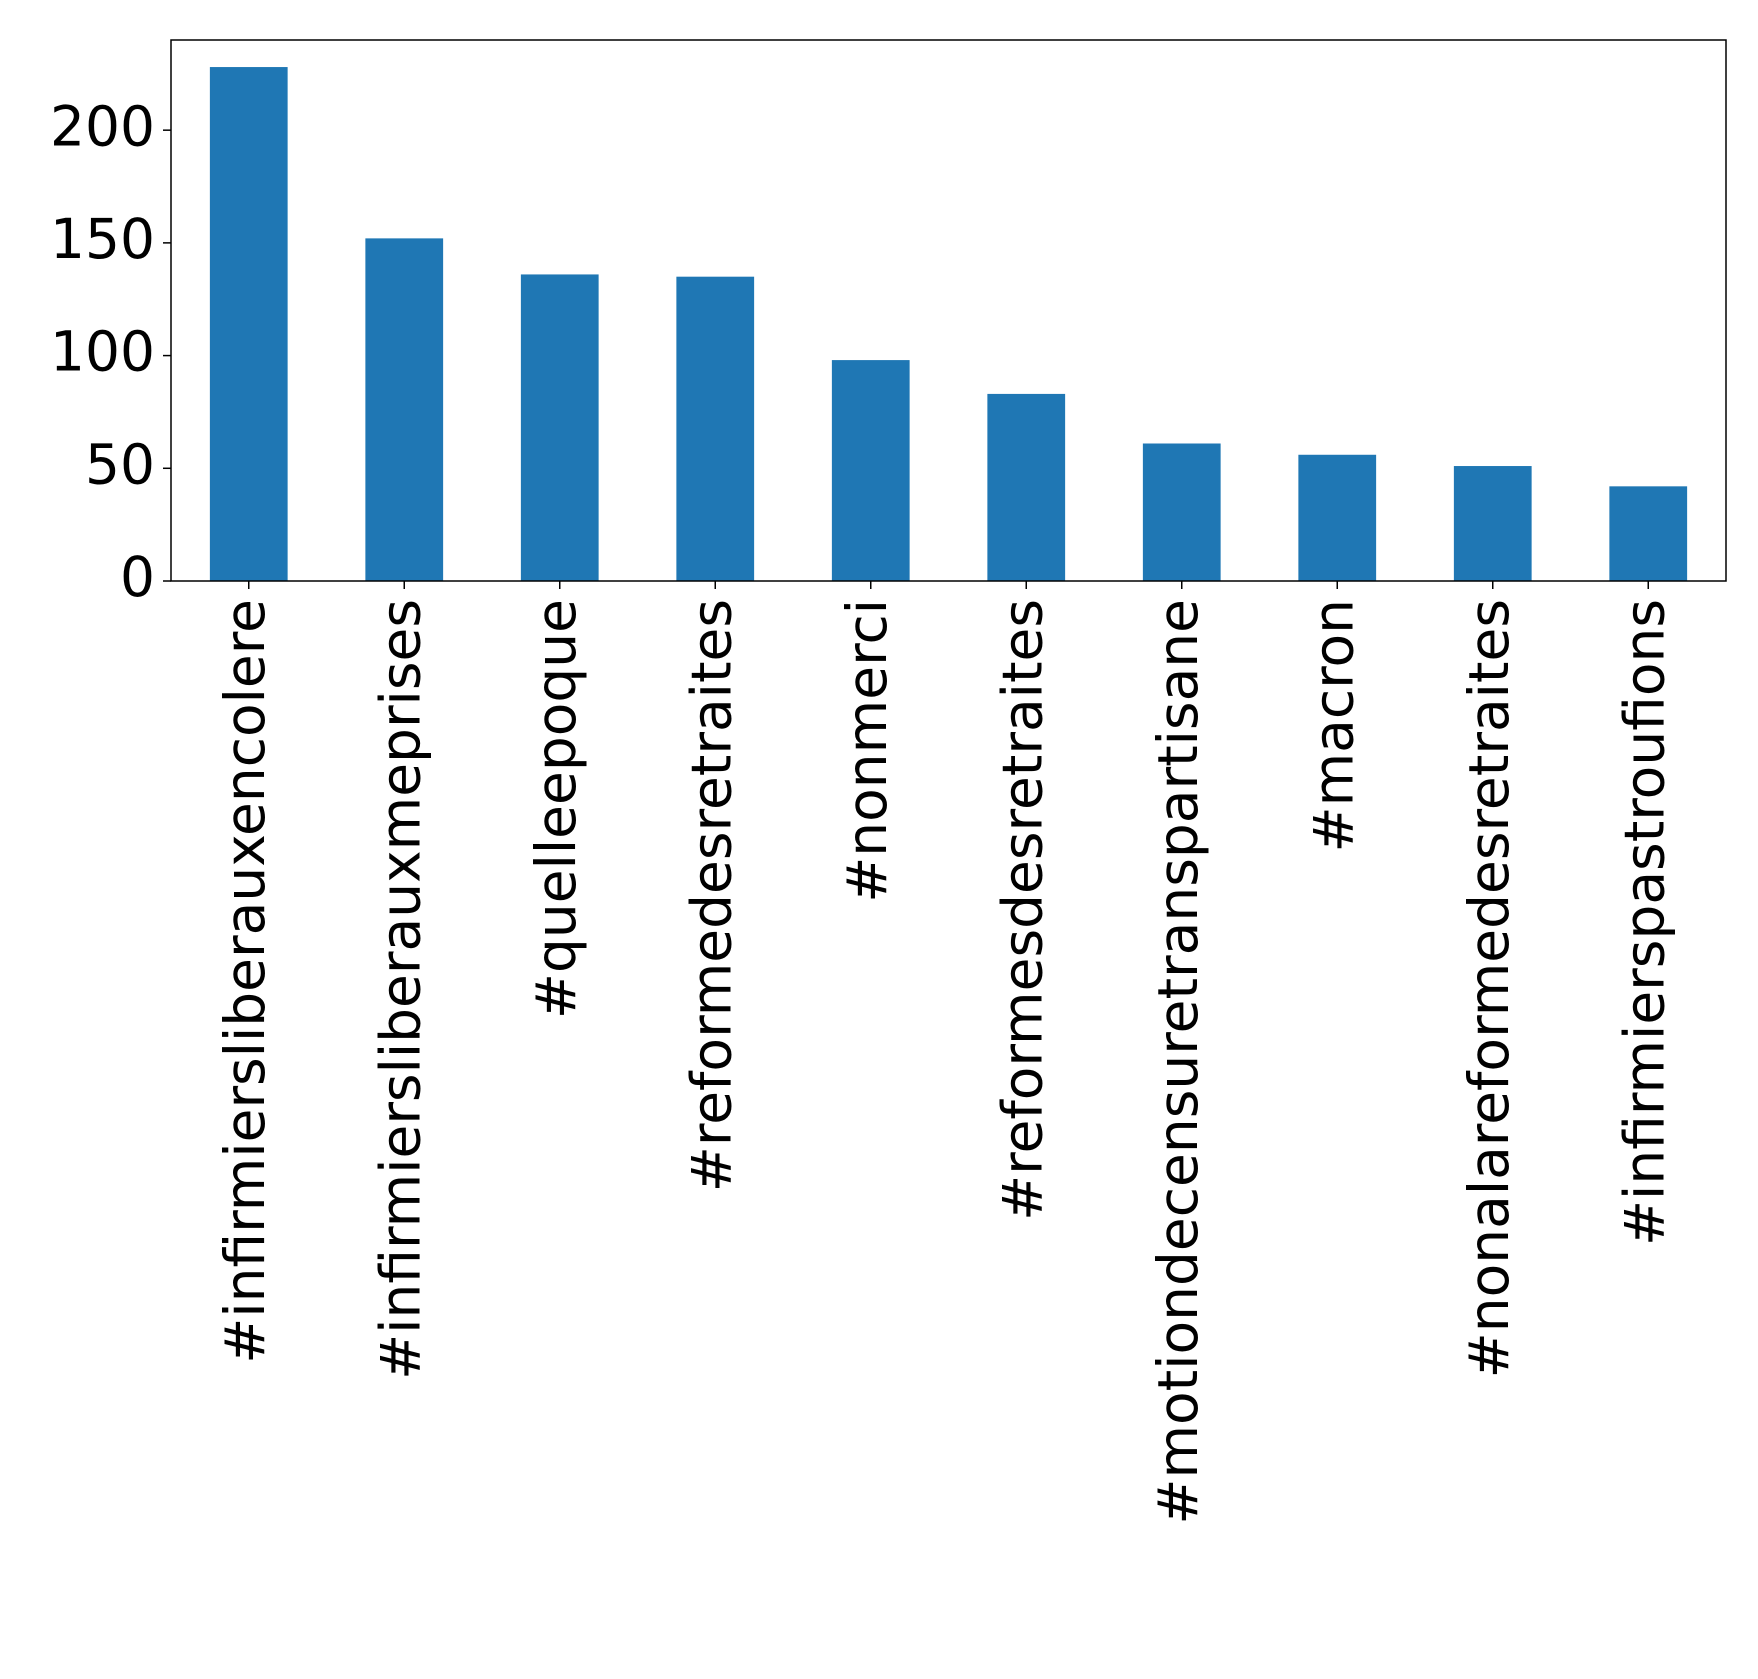 This screenshot has height=1679, width=1758. Describe the element at coordinates (1489, 988) in the screenshot. I see `x-tick-label: #nonalareformedesretraites` at that location.